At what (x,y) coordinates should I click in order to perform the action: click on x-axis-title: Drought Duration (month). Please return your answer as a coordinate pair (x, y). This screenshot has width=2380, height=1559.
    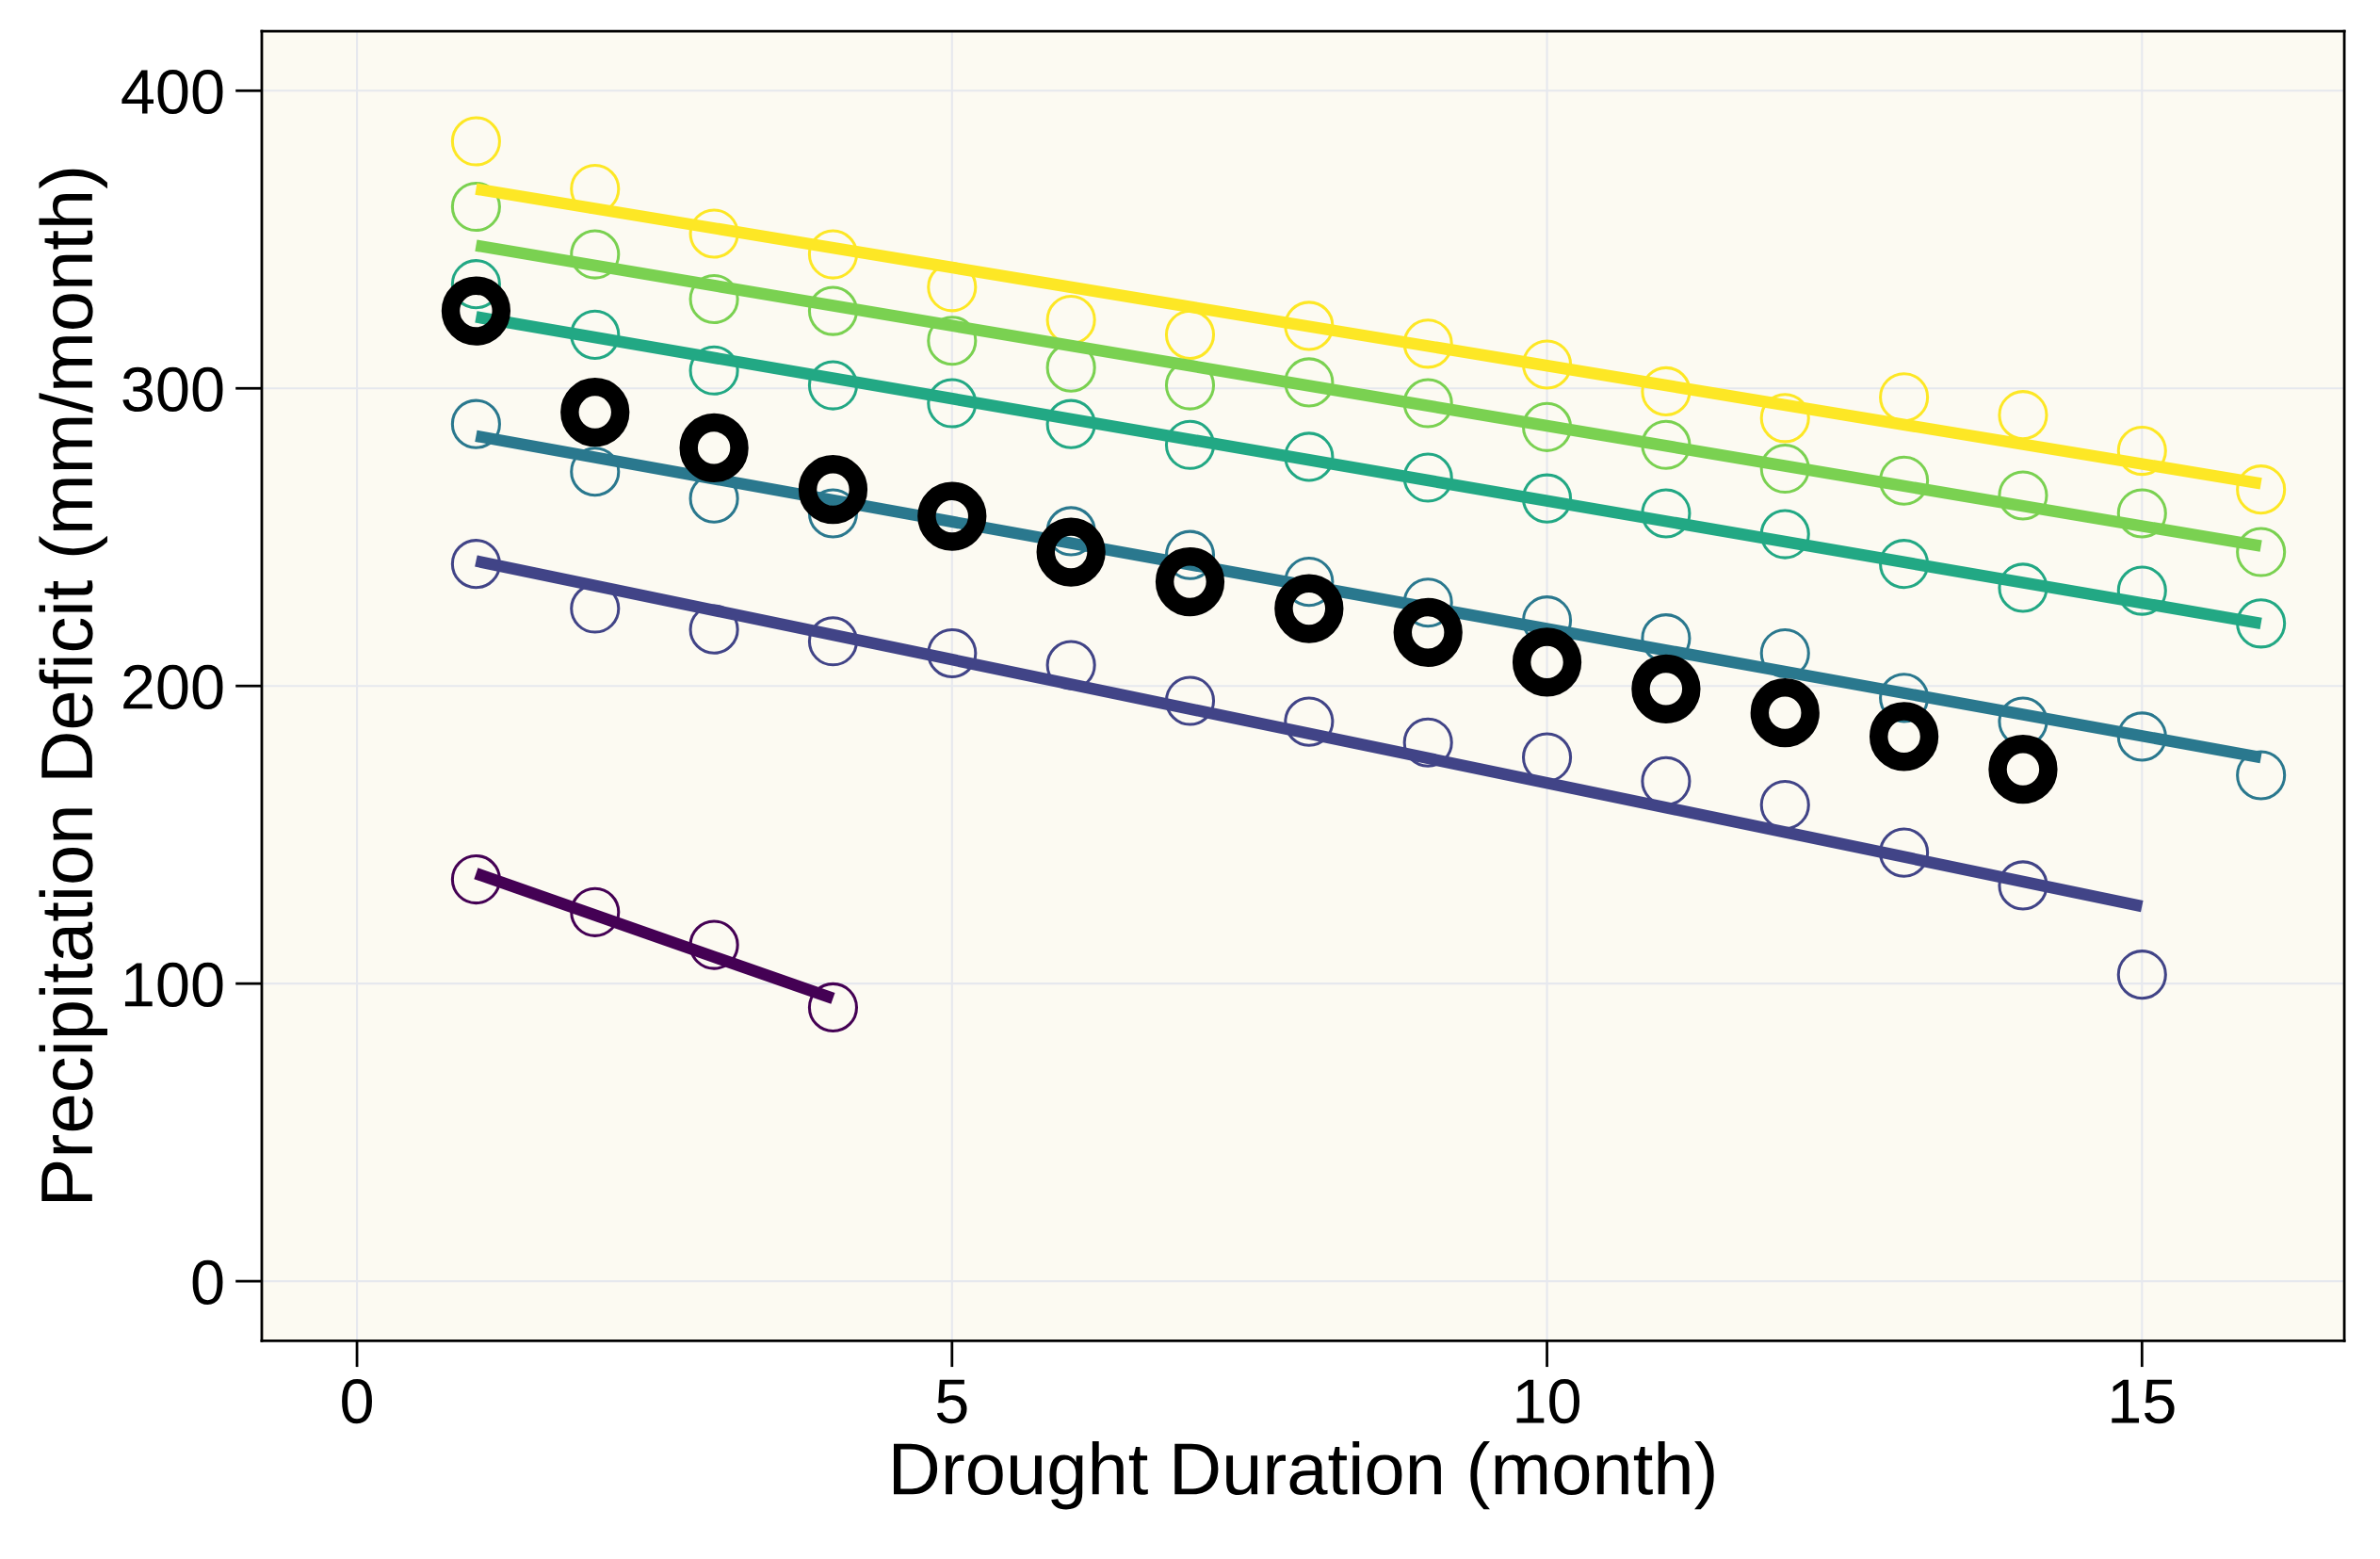
    Looking at the image, I should click on (1304, 1475).